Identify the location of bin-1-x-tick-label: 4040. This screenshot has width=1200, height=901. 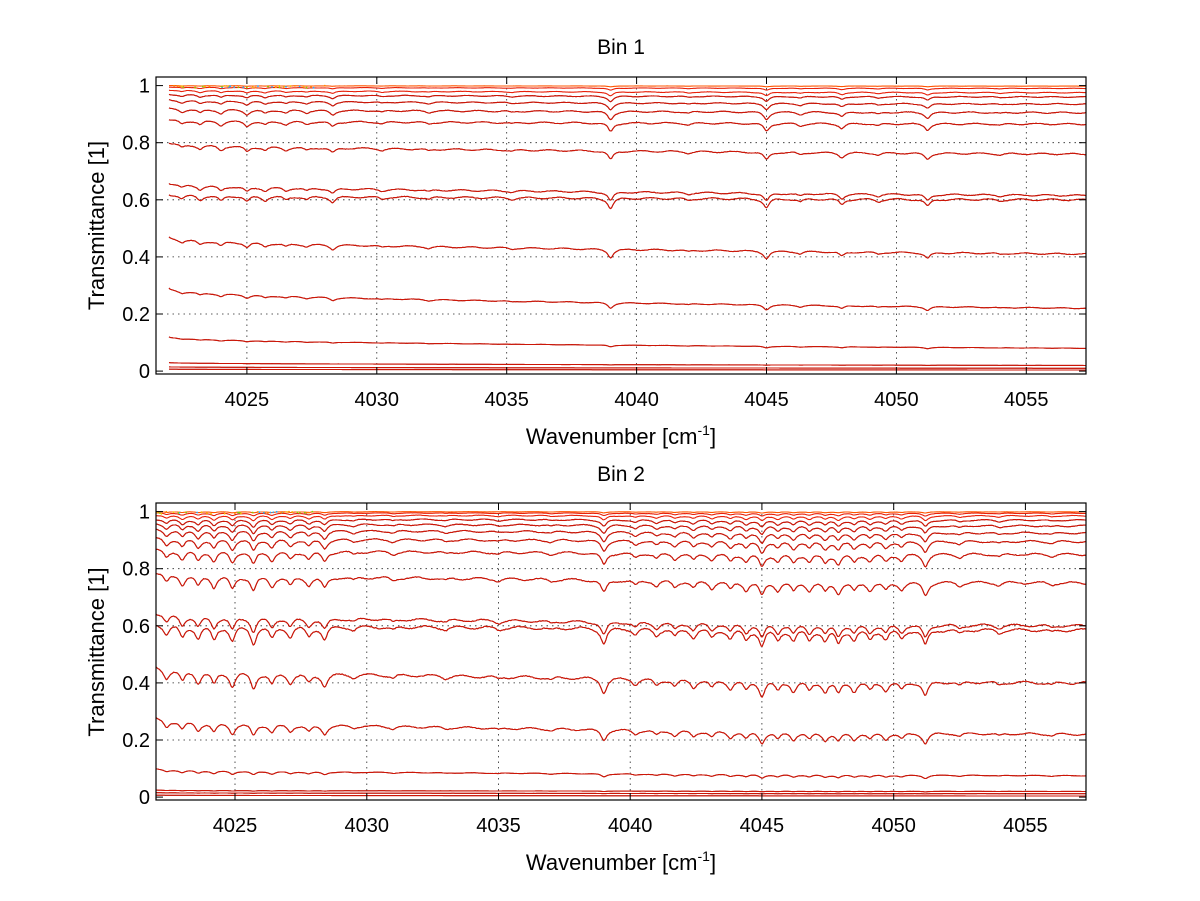
(636, 400).